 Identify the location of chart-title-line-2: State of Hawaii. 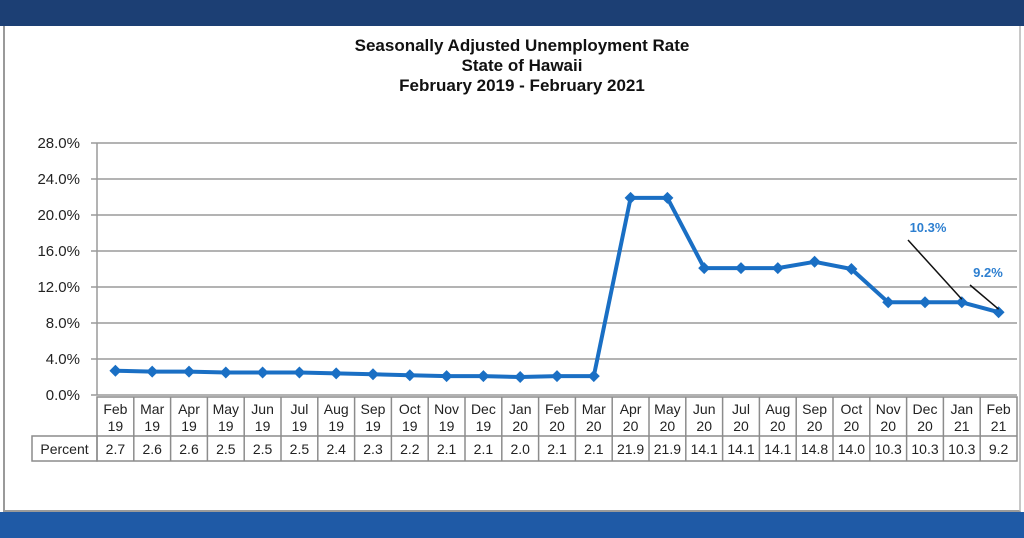
(522, 65).